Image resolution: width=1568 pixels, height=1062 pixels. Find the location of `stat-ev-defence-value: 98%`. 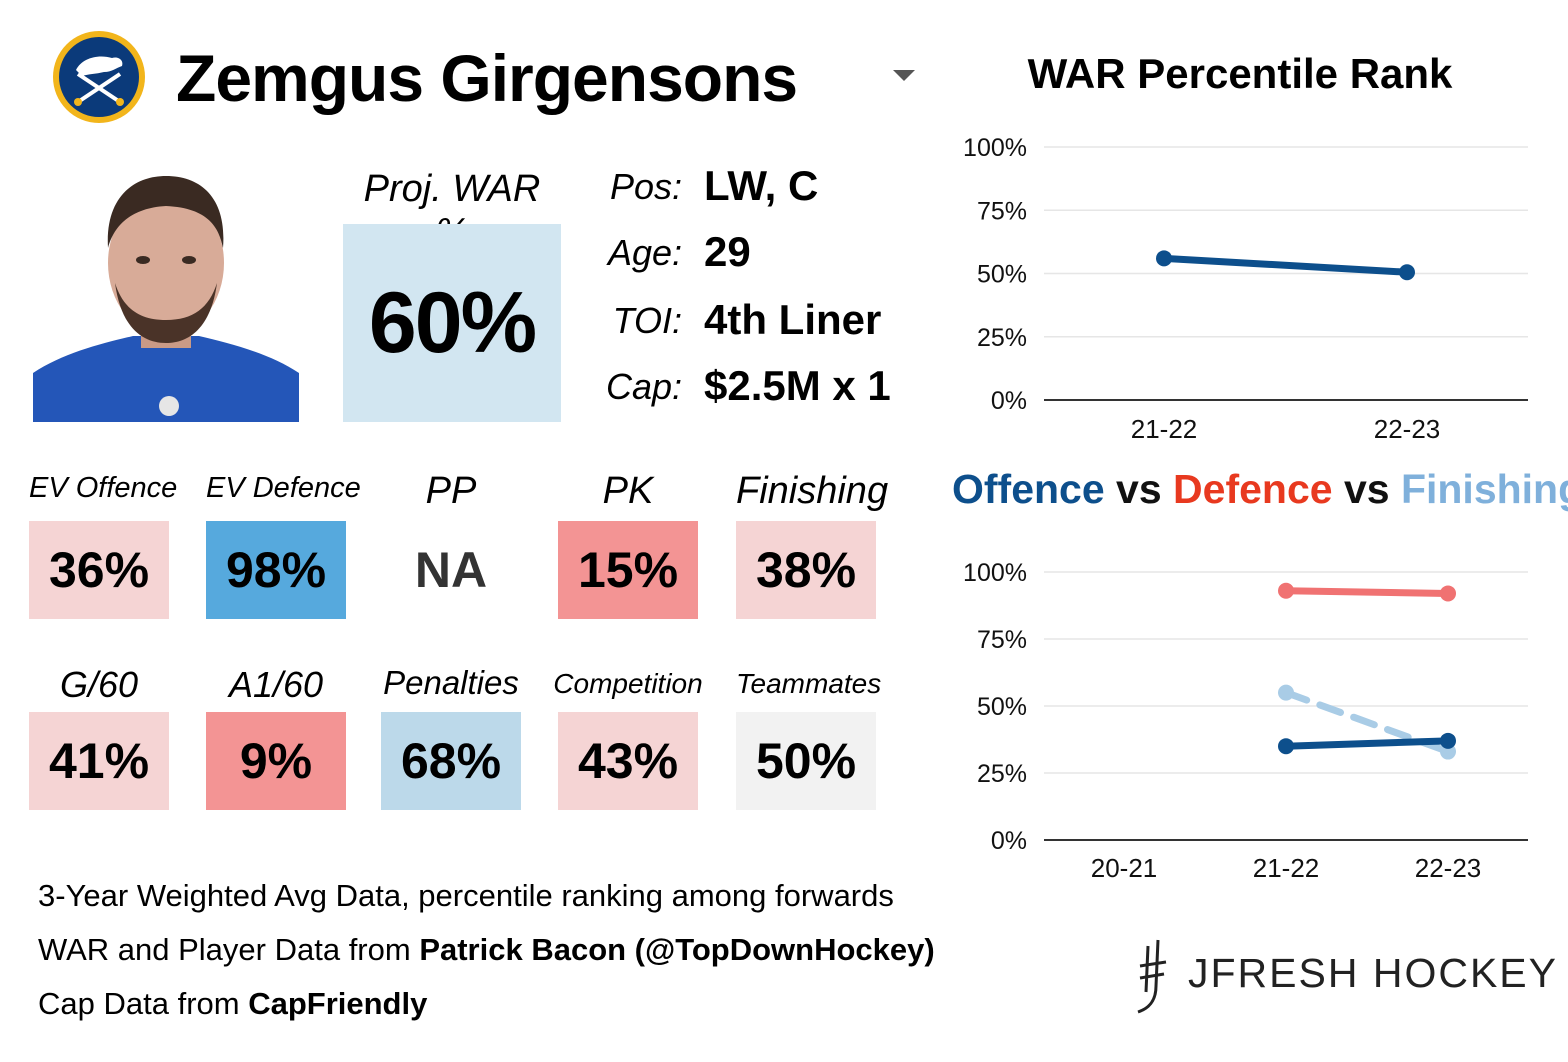

stat-ev-defence-value: 98% is located at coordinates (276, 570).